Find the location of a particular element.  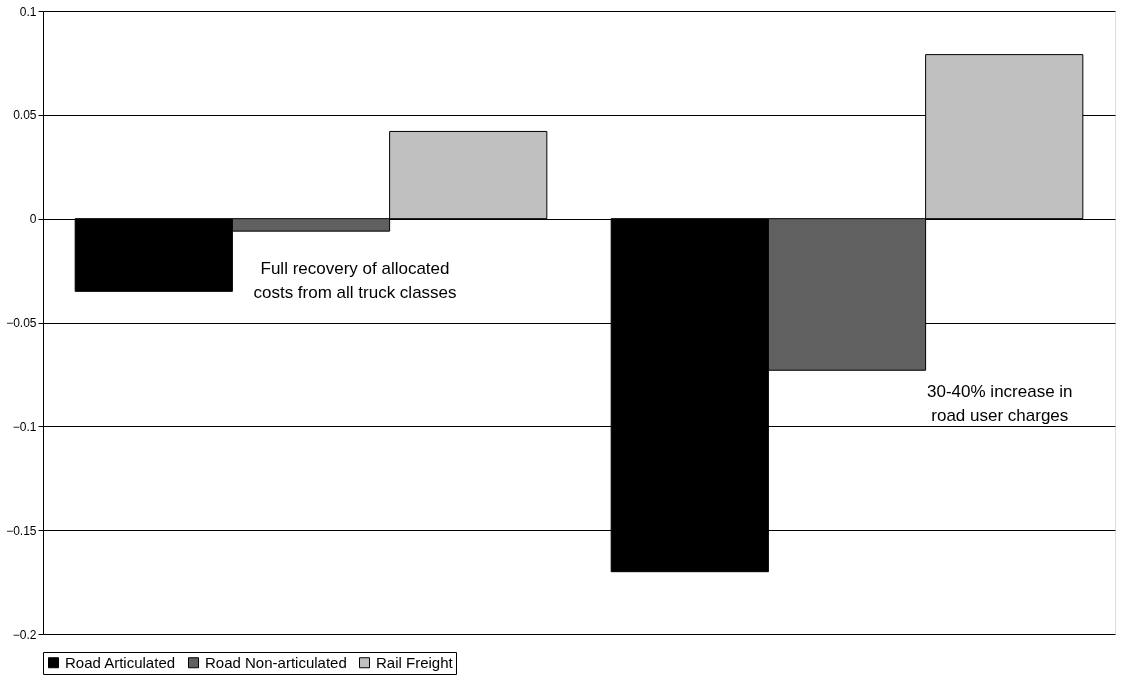

legend-label: Rail Freight is located at coordinates (415, 662).